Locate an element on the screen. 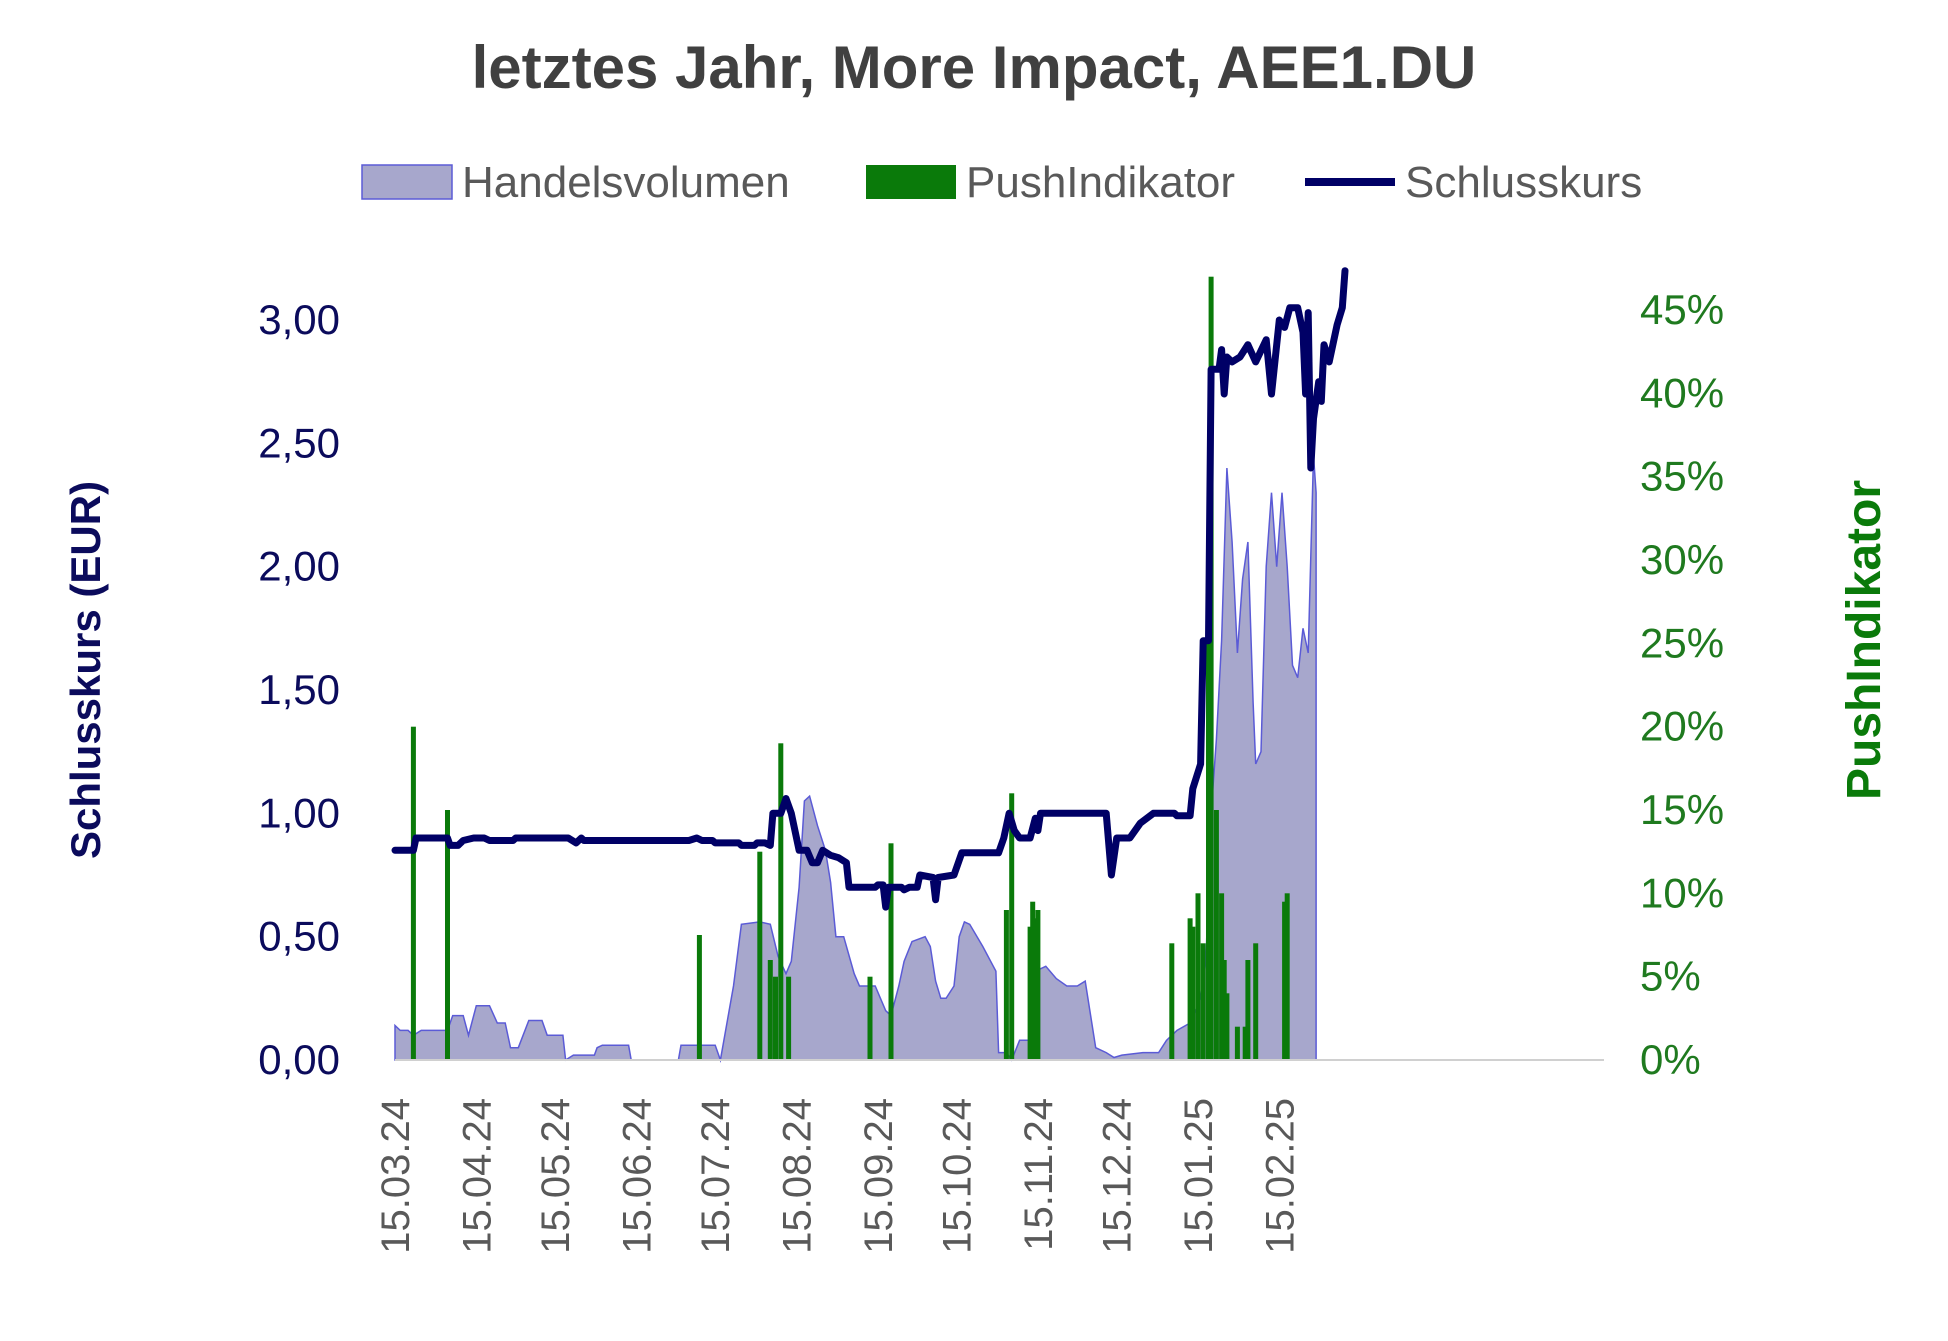 Image resolution: width=1948 pixels, height=1341 pixels. y-tick-right: 0% is located at coordinates (1670, 1059).